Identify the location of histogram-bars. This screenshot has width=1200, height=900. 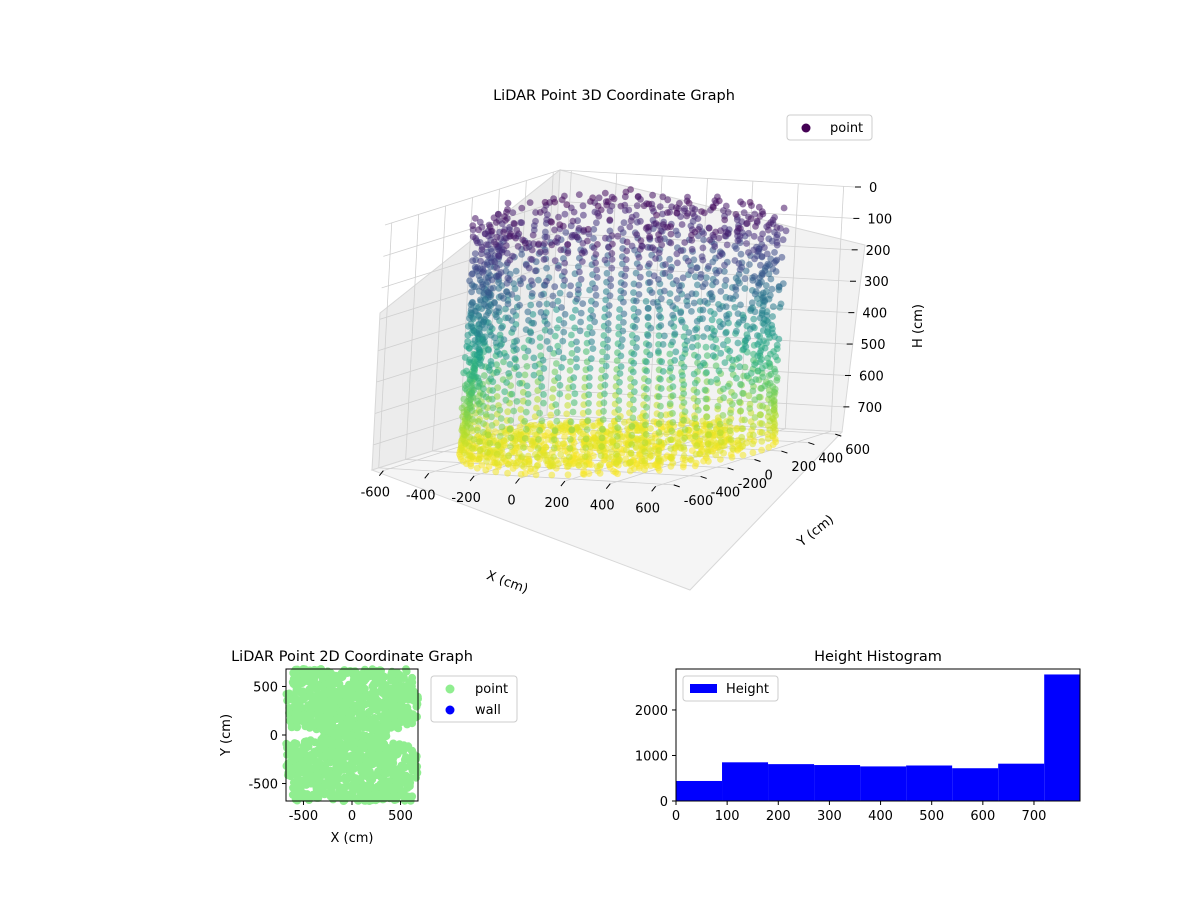
(878, 737).